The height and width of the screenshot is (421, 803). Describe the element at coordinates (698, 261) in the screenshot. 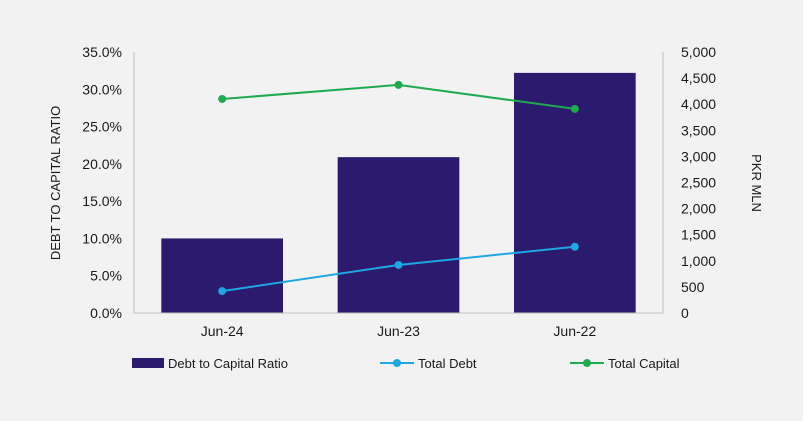

I see `y-right-tick-label: 1,000` at that location.